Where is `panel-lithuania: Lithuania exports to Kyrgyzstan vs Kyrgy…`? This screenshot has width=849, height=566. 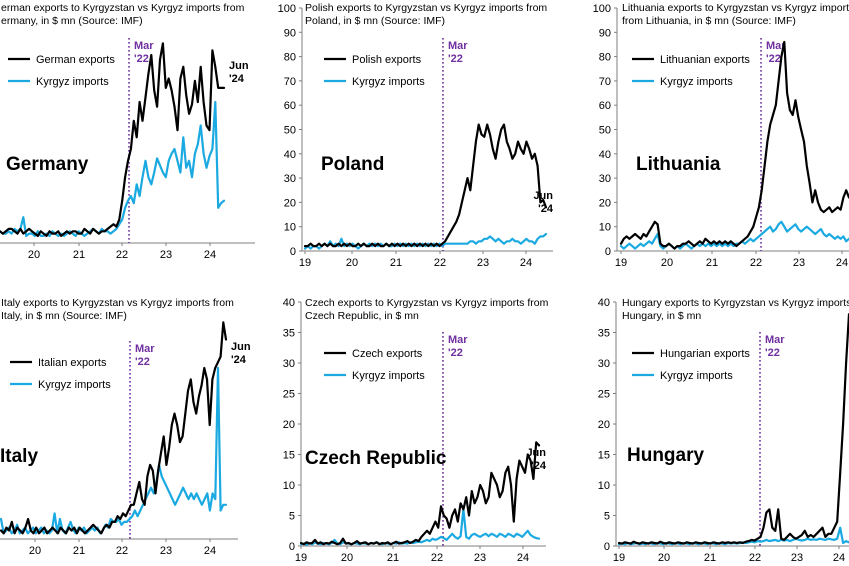
panel-lithuania: Lithuania exports to Kyrgyzstan vs Kyrgy… is located at coordinates (721, 135).